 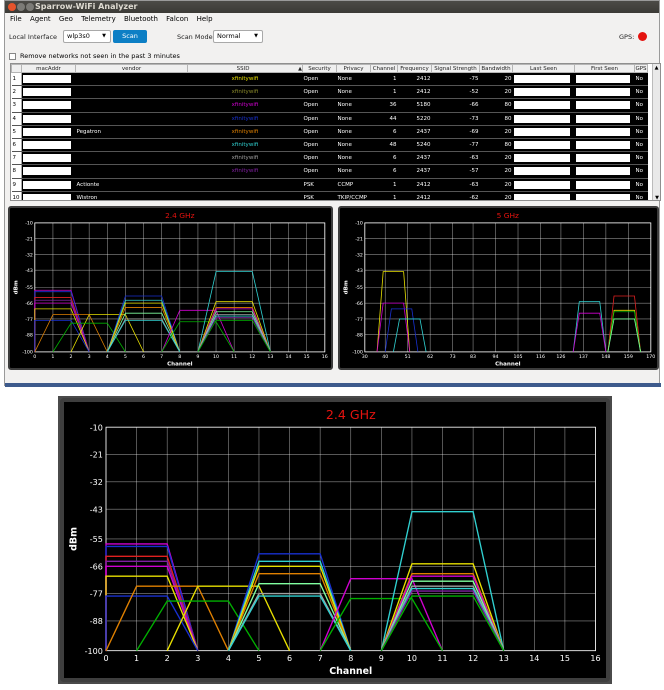 I want to click on column-header: Privacy, so click(x=353, y=68).